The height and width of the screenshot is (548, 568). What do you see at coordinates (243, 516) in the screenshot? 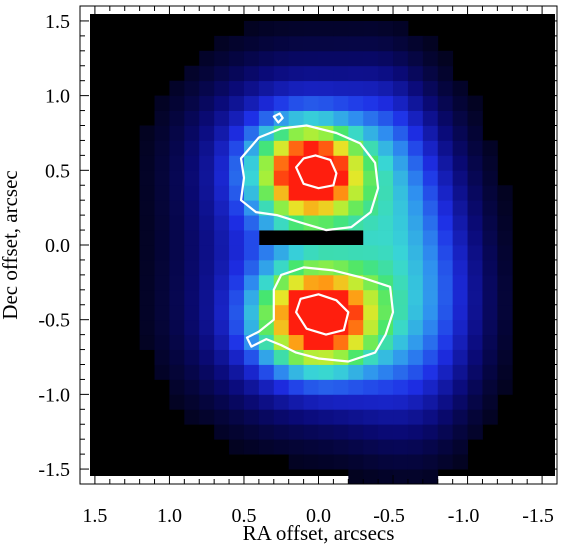
I see `x-tick-label: 0.5` at bounding box center [243, 516].